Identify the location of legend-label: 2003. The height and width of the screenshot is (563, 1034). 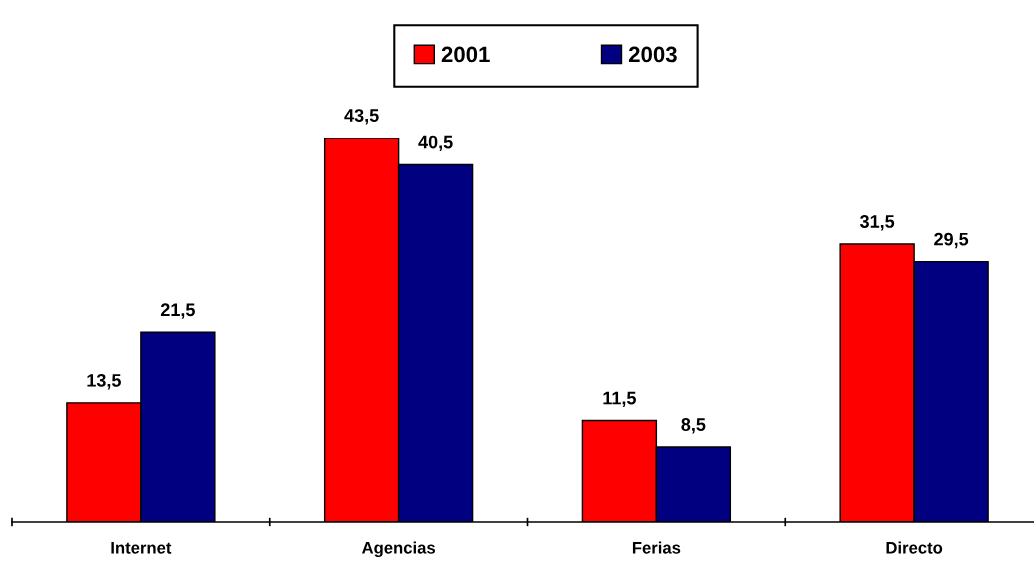
(652, 54).